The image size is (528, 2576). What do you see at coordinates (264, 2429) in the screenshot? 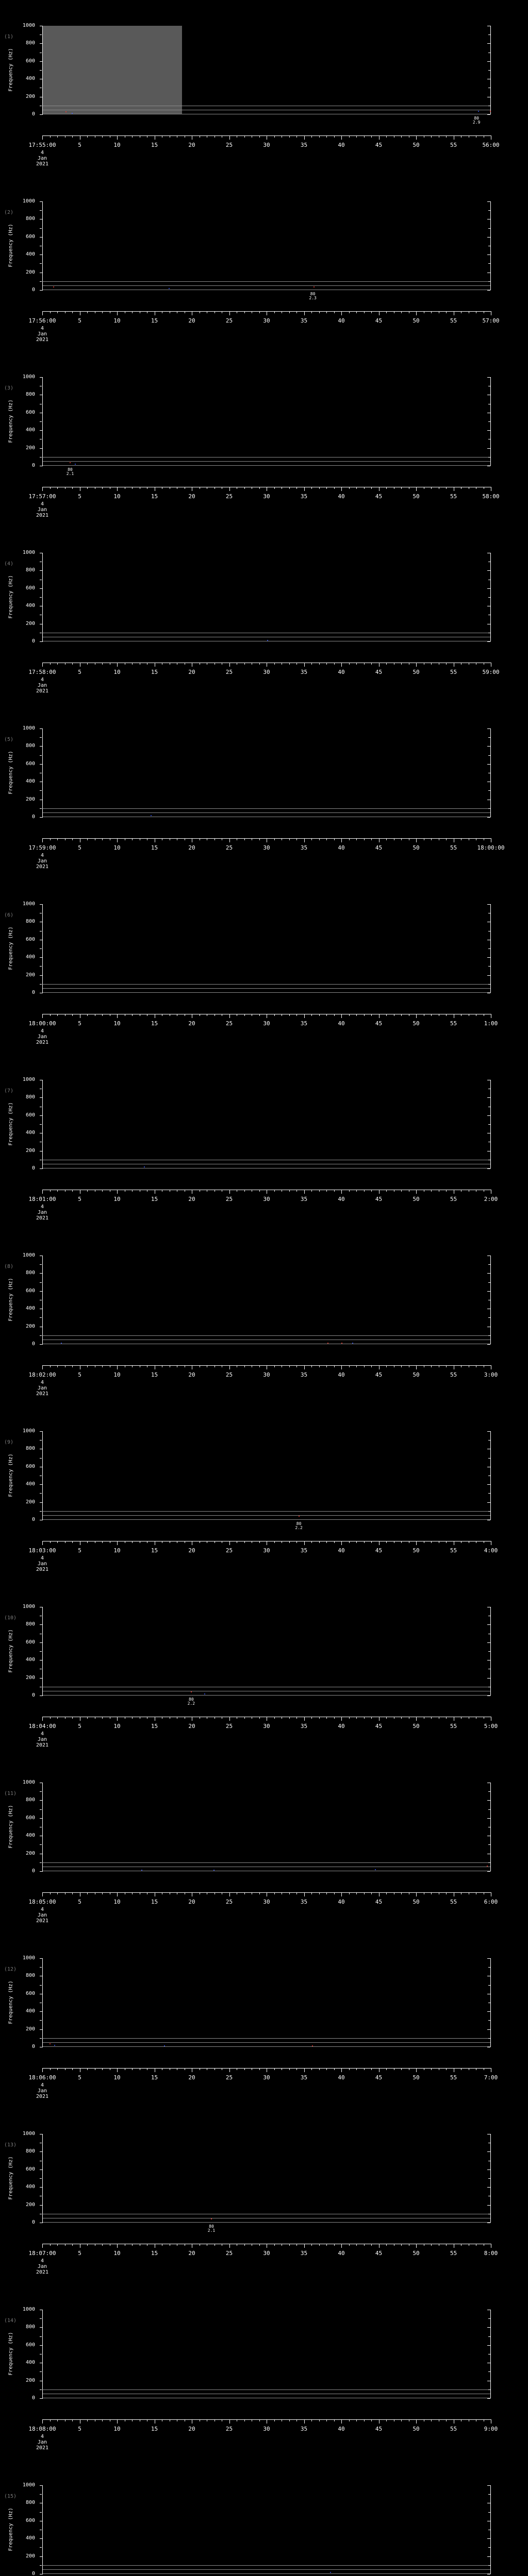
I see `x-axis-labels: 18:08:00 5 10 15 20 25 30 35 40 45 50 55 9:00` at bounding box center [264, 2429].